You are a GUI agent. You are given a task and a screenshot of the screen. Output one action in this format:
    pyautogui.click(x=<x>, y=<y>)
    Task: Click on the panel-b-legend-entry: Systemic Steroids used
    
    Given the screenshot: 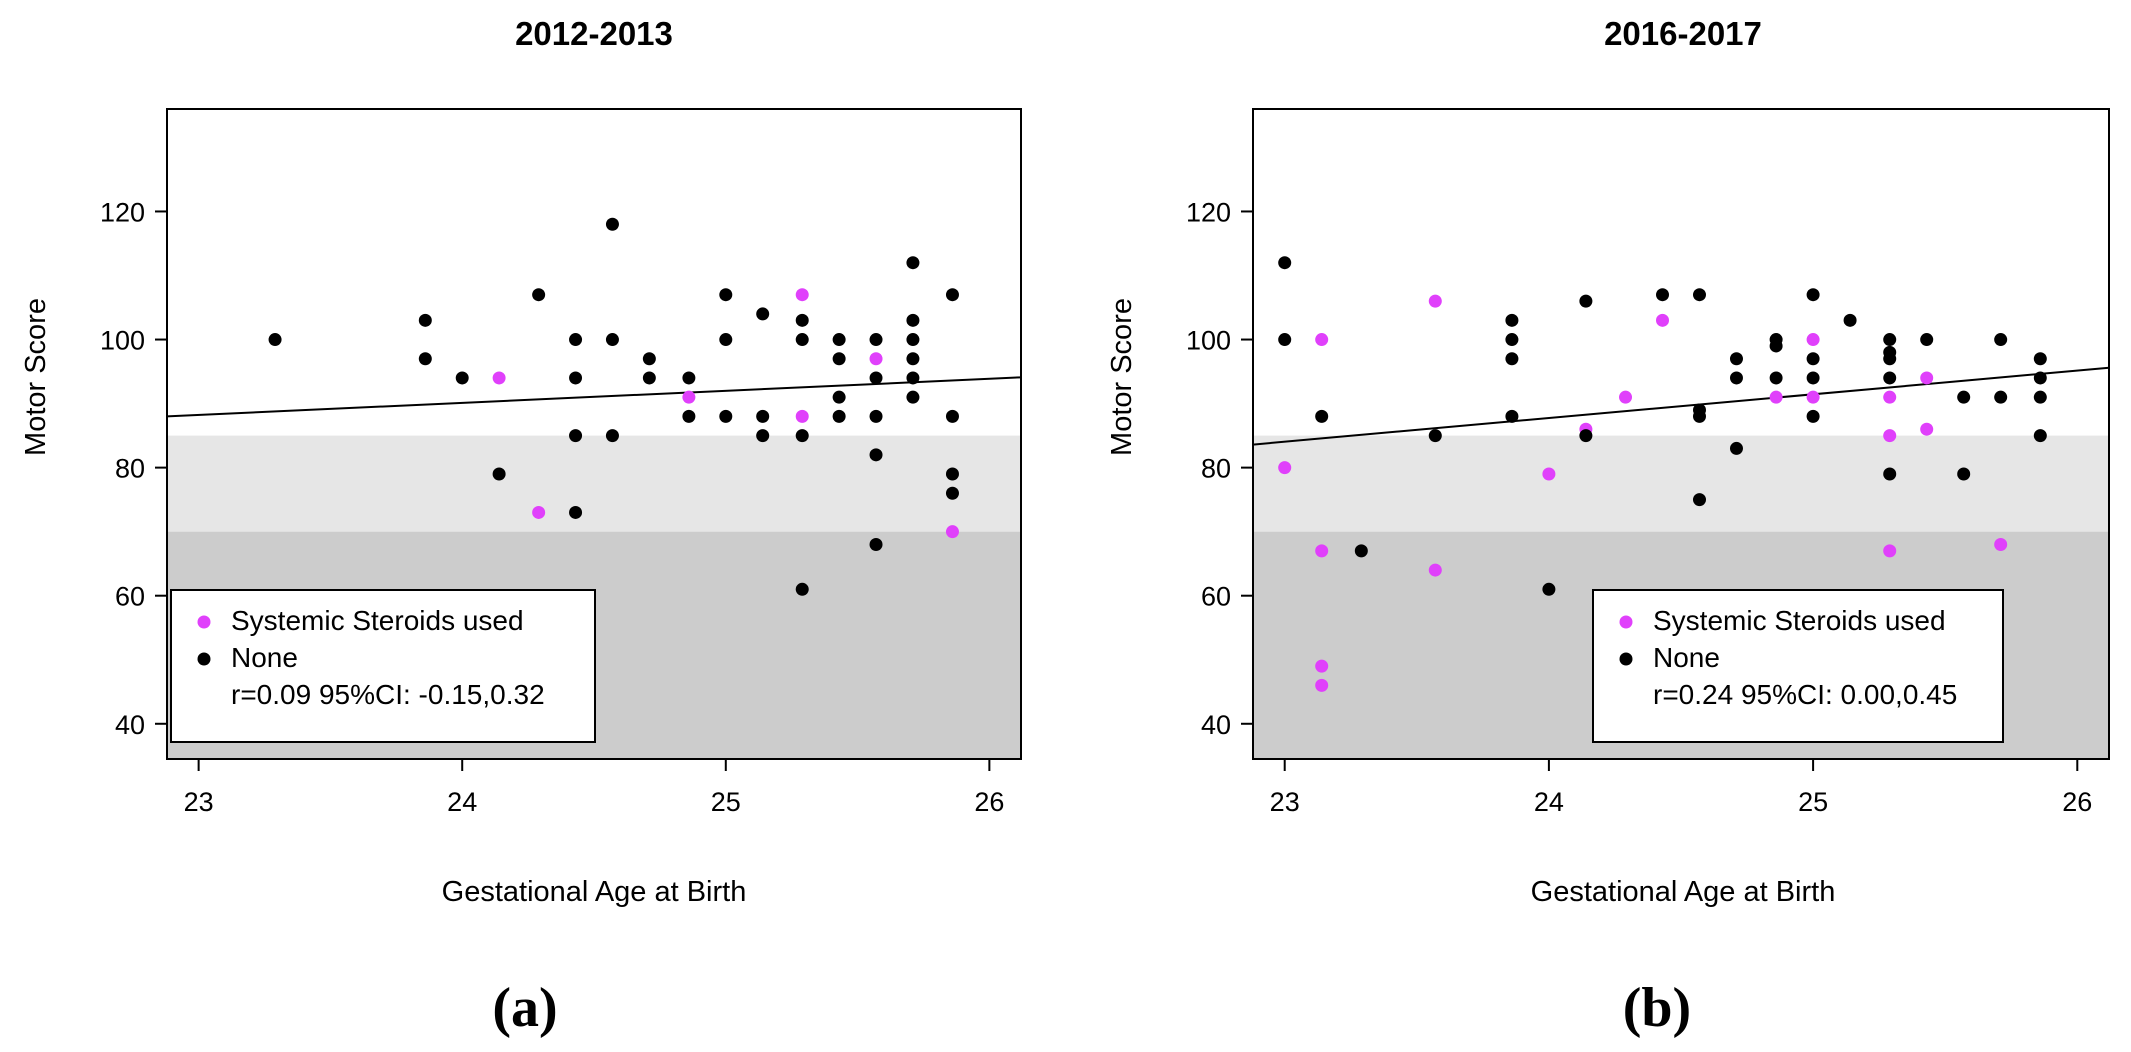 What is the action you would take?
    pyautogui.click(x=1799, y=620)
    